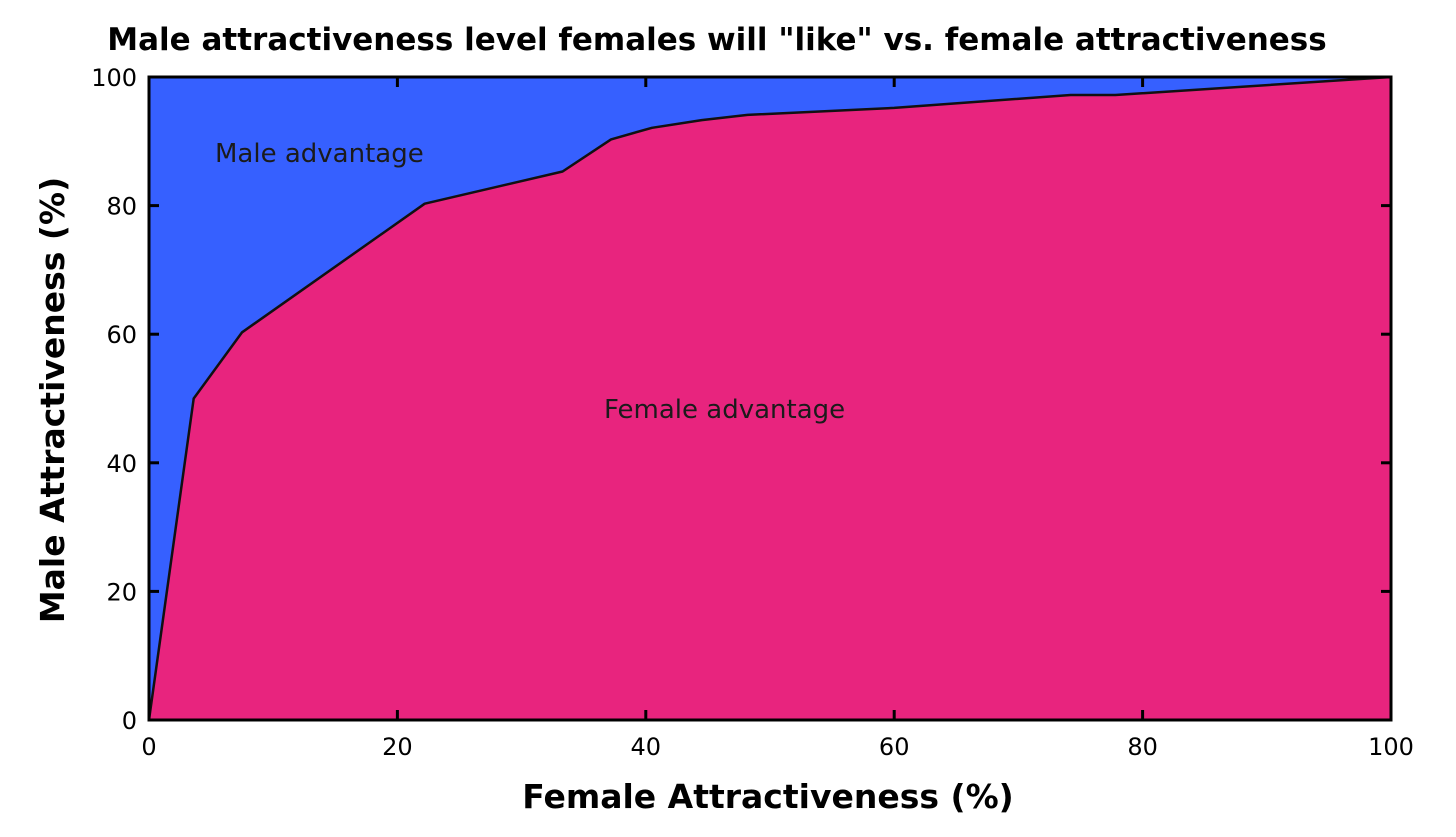 This screenshot has width=1456, height=837. Describe the element at coordinates (121, 464) in the screenshot. I see `y-tick-label-40: 40` at that location.